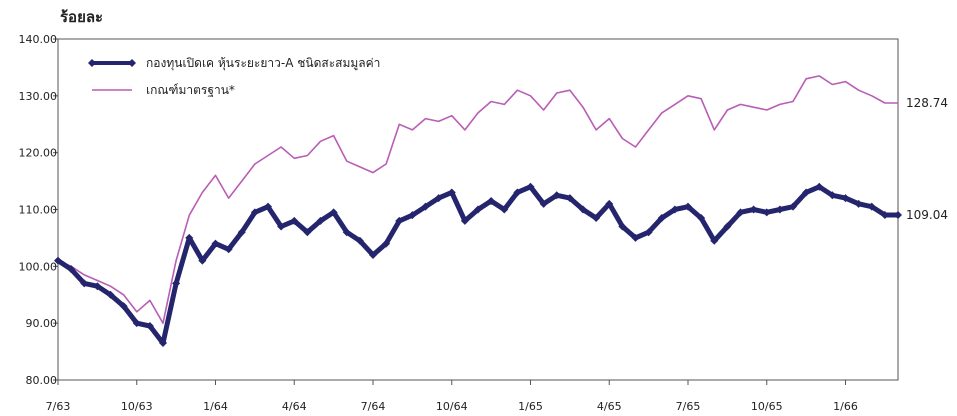  I want to click on x-tick-label: 7/65, so click(688, 406).